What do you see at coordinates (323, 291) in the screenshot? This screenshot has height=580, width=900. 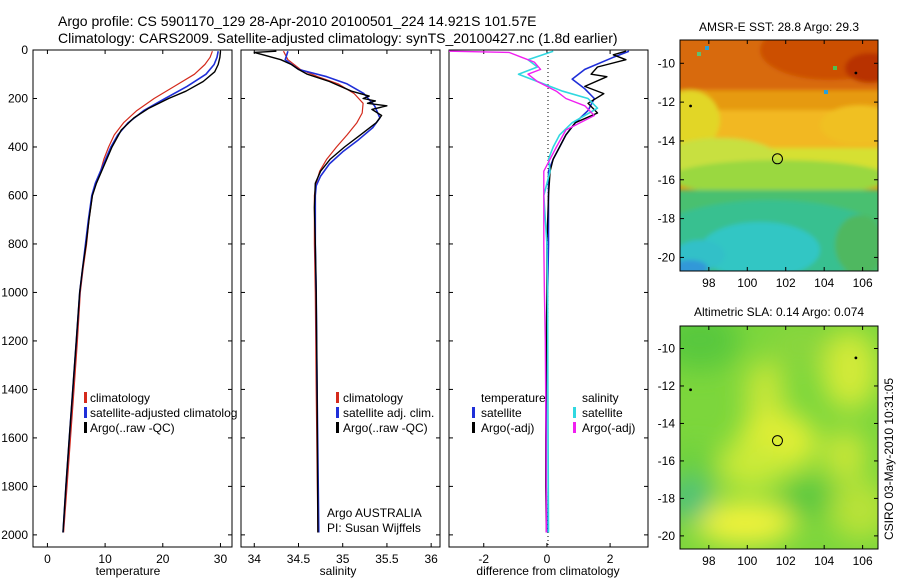 I see `series-line-climatology` at bounding box center [323, 291].